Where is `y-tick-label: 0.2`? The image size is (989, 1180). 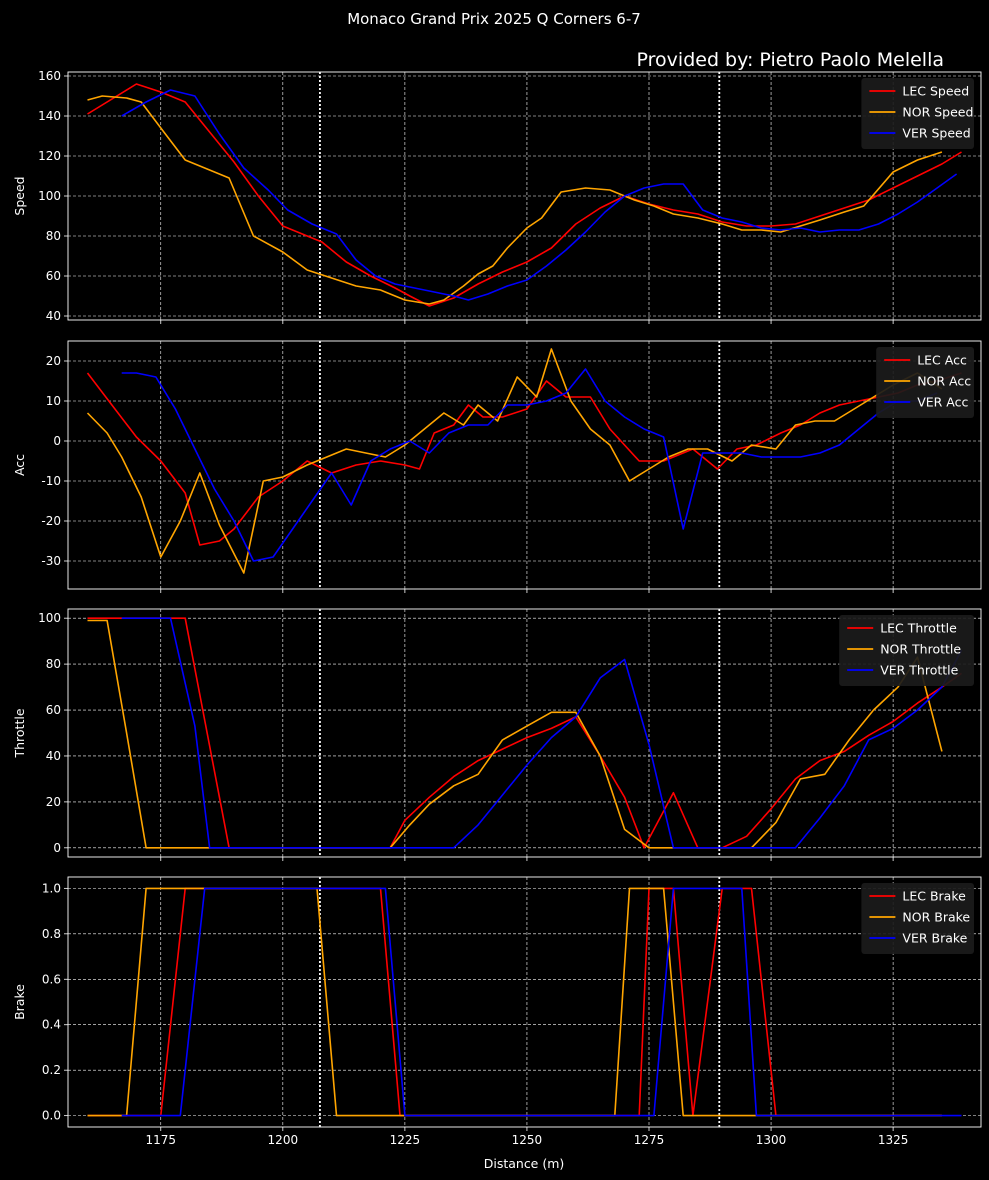
y-tick-label: 0.2 is located at coordinates (51, 1070).